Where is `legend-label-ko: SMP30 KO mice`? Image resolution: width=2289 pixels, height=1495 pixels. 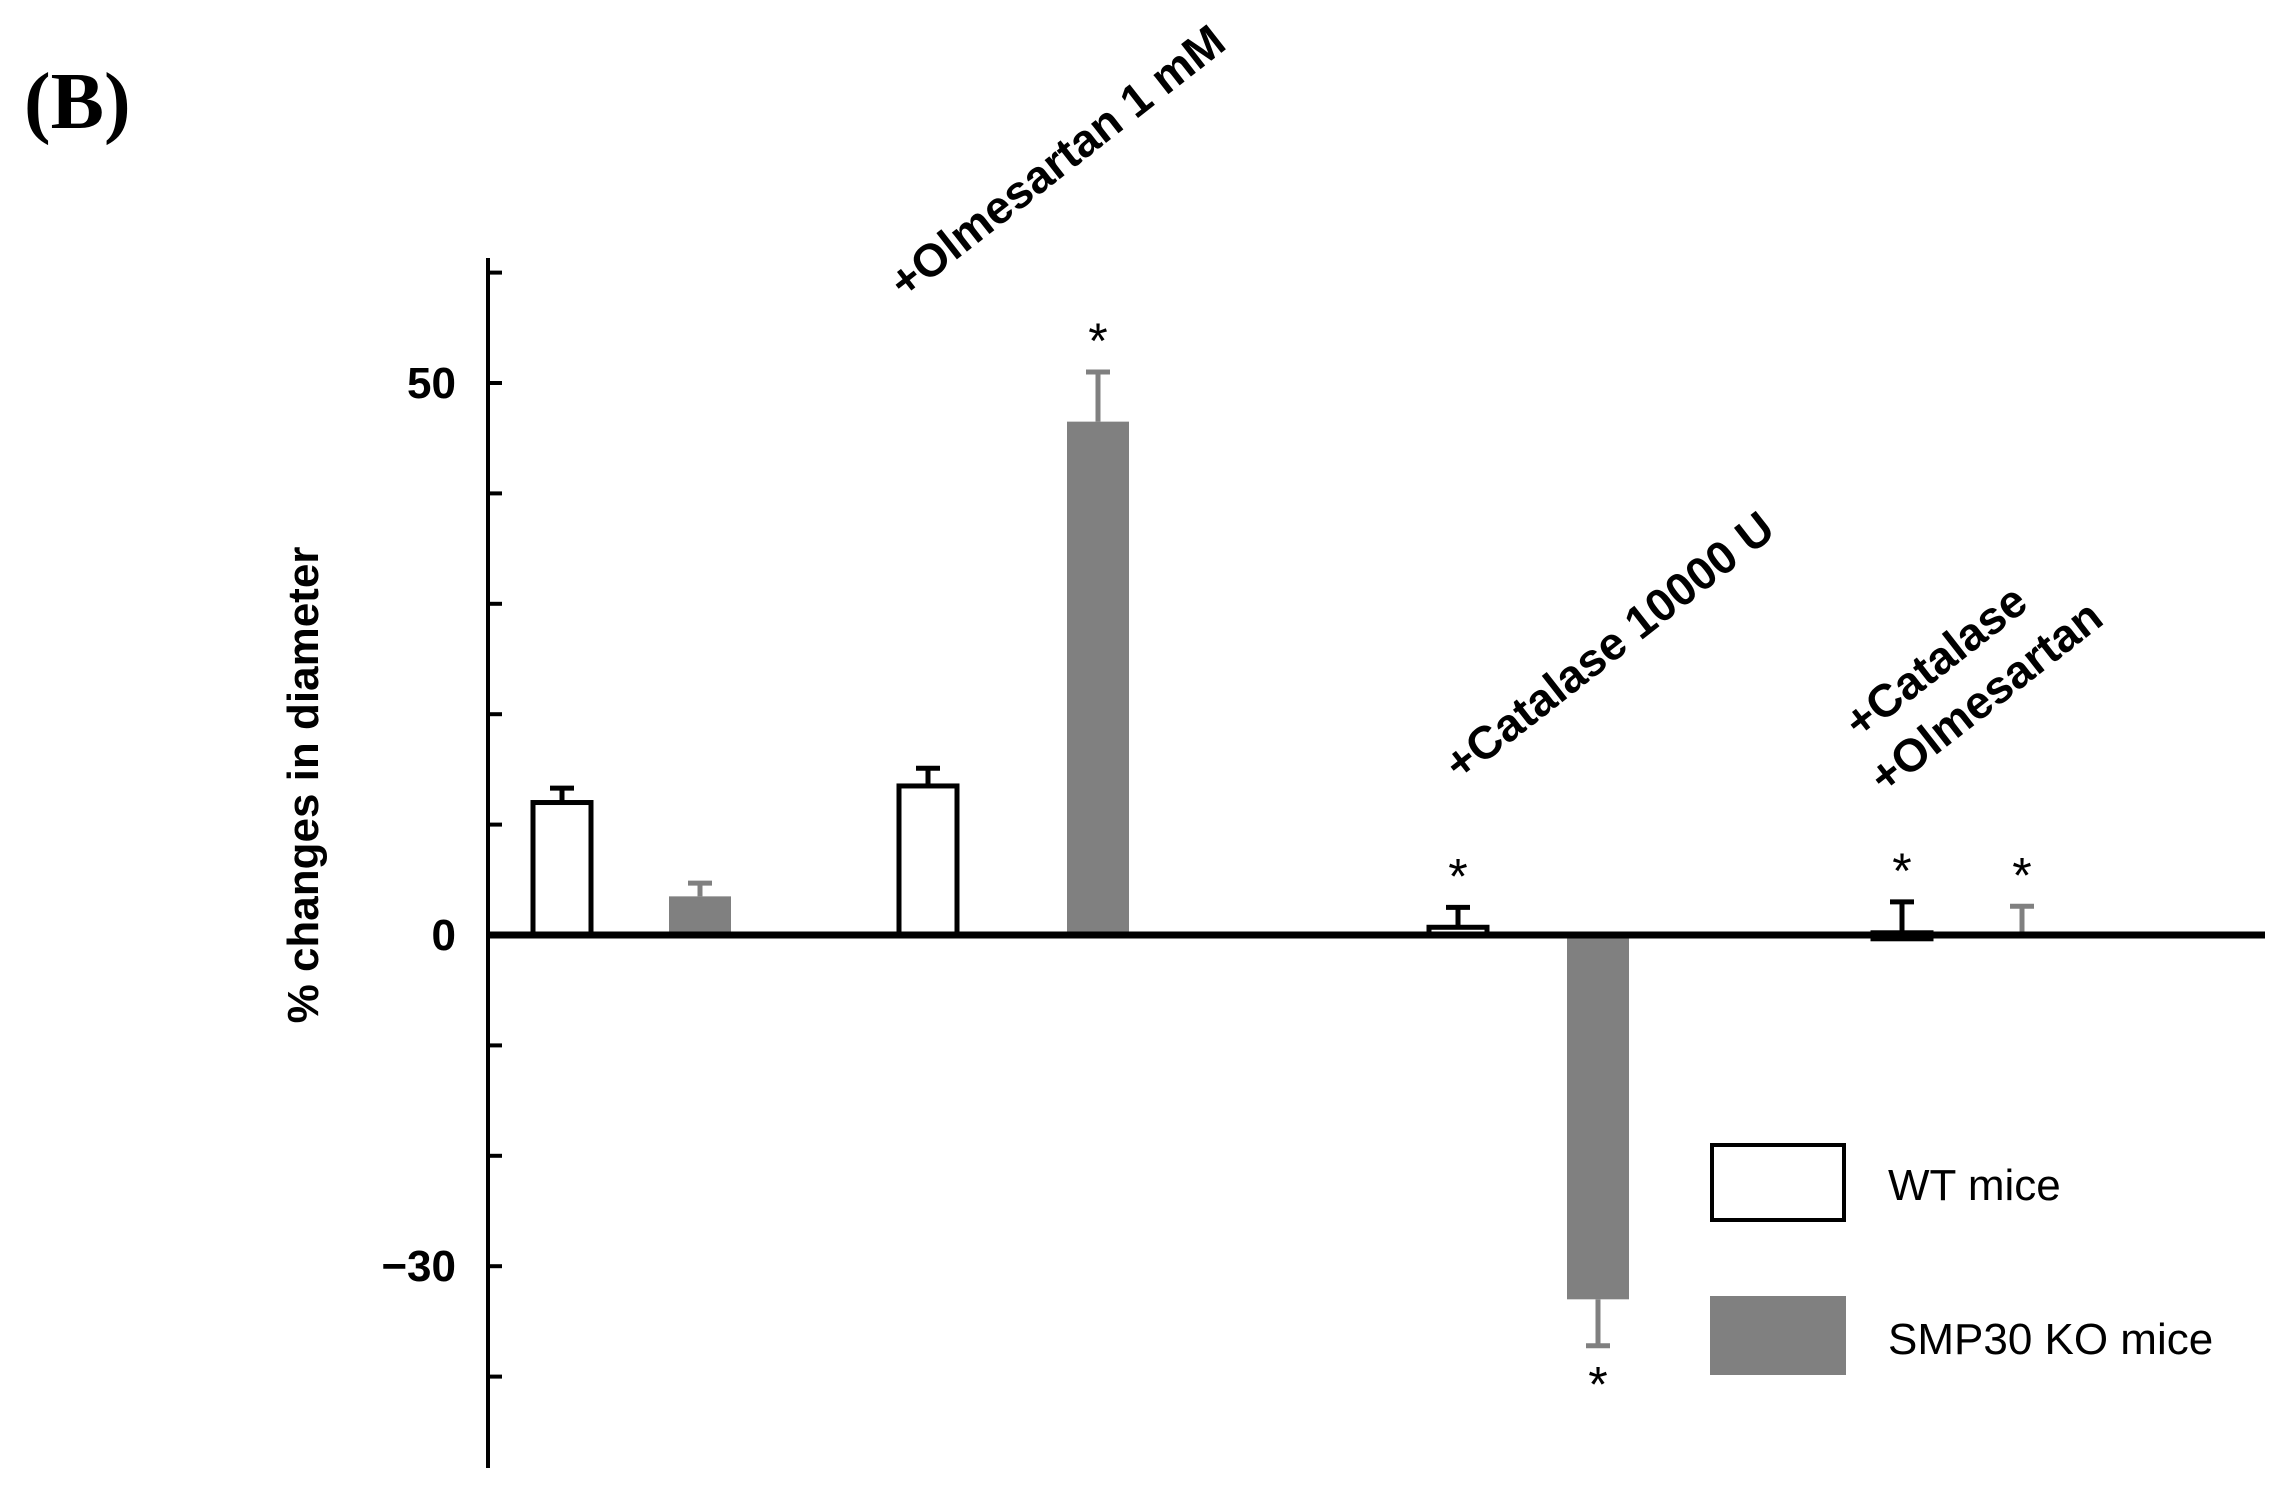 legend-label-ko: SMP30 KO mice is located at coordinates (2050, 1339).